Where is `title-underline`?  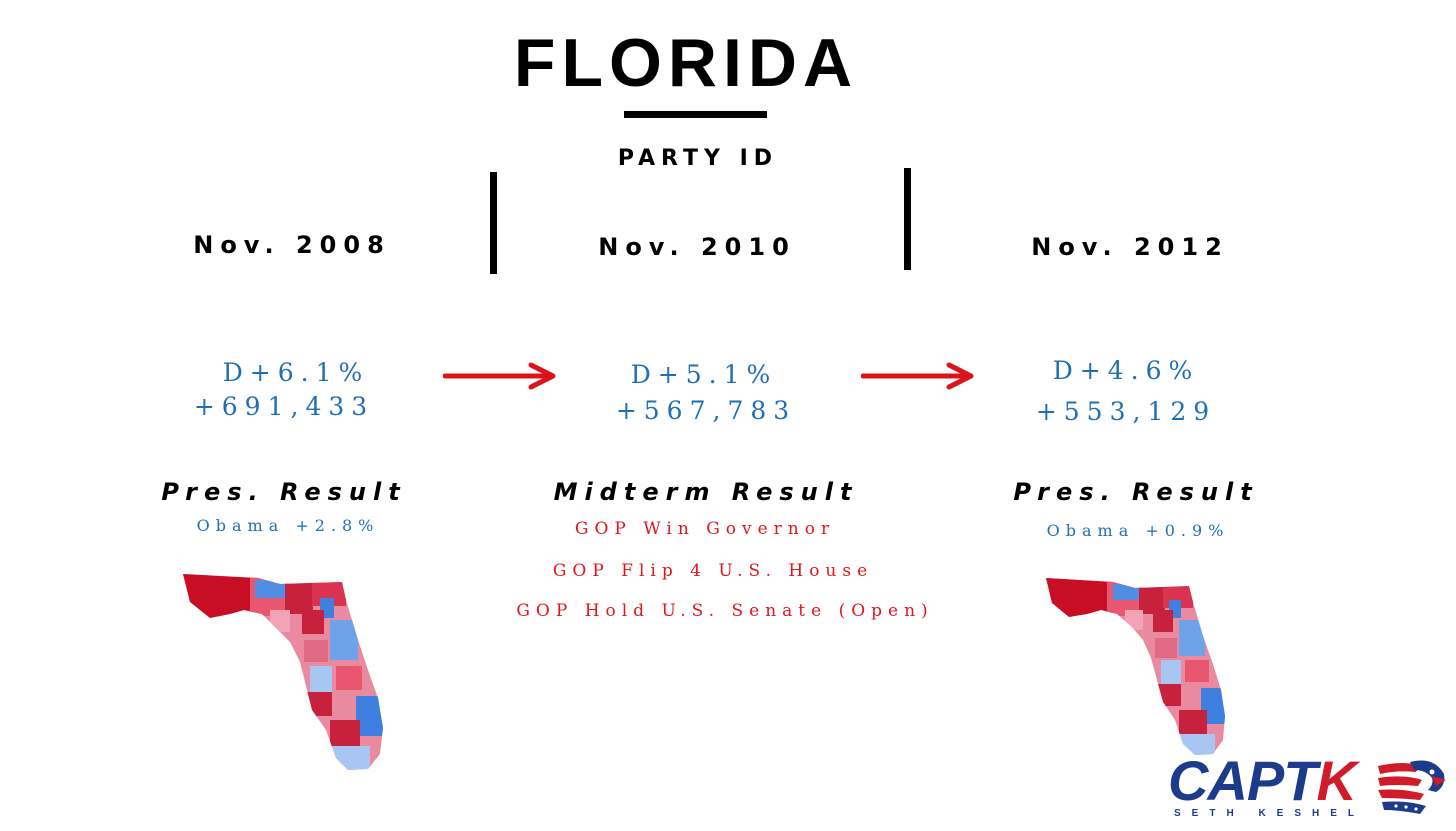 title-underline is located at coordinates (695, 114).